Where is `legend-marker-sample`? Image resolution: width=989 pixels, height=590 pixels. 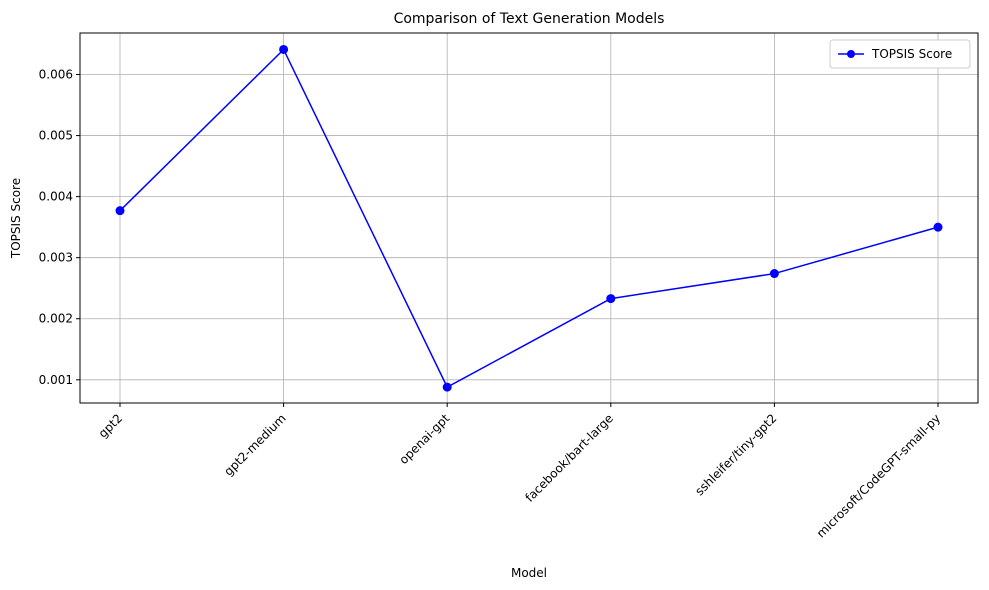
legend-marker-sample is located at coordinates (851, 54).